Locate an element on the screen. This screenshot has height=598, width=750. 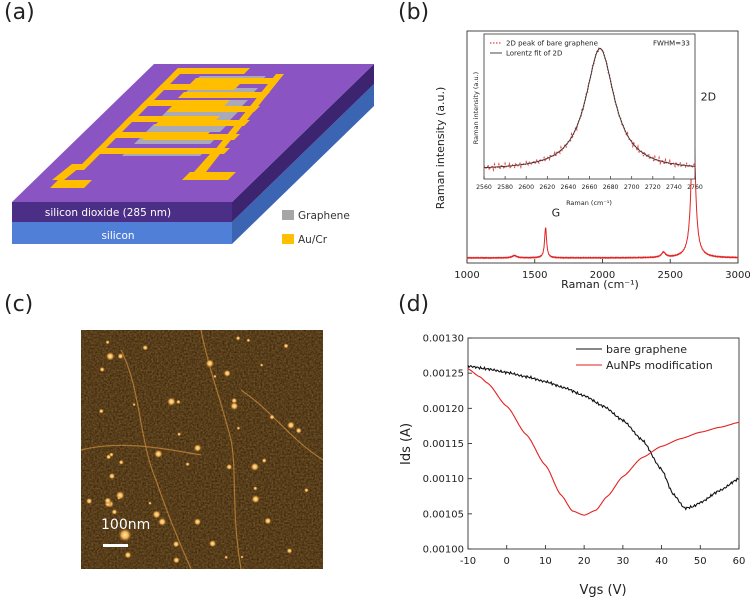
transfer-x-tick-label: 0 is located at coordinates (507, 561).